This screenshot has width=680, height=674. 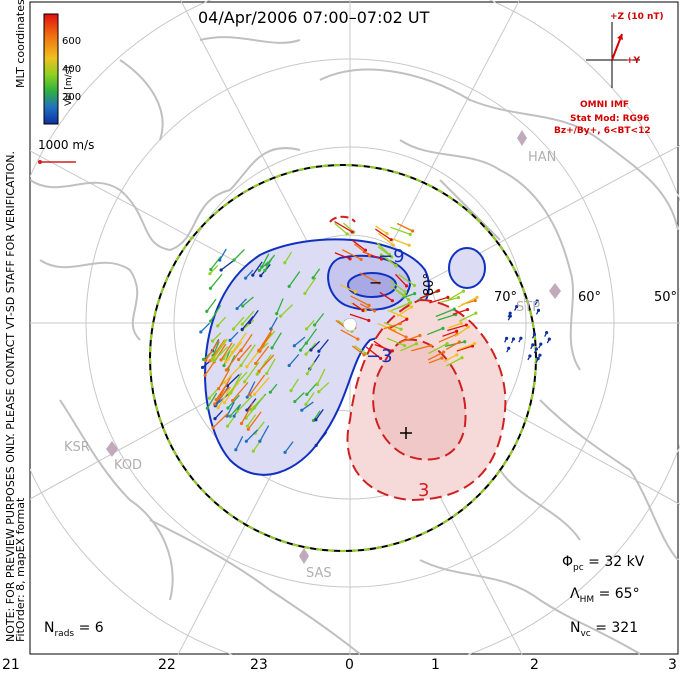 I want to click on lambda-hm-value: = 65°, so click(x=619, y=594).